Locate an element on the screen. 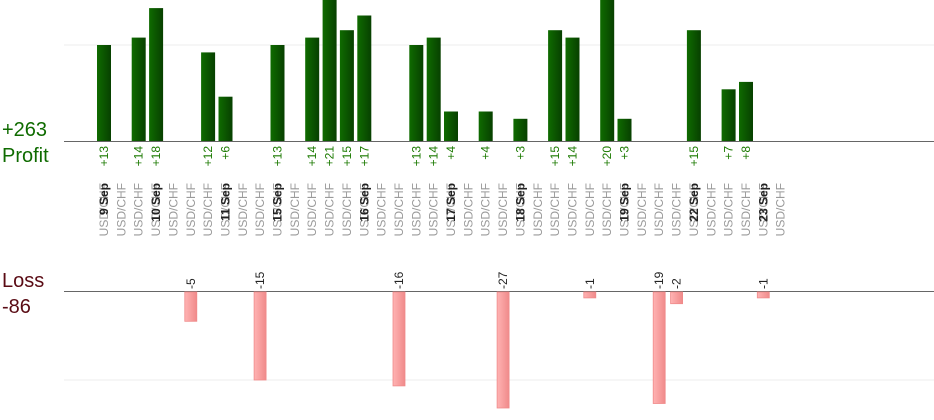  profit-value-label: +8 is located at coordinates (746, 153).